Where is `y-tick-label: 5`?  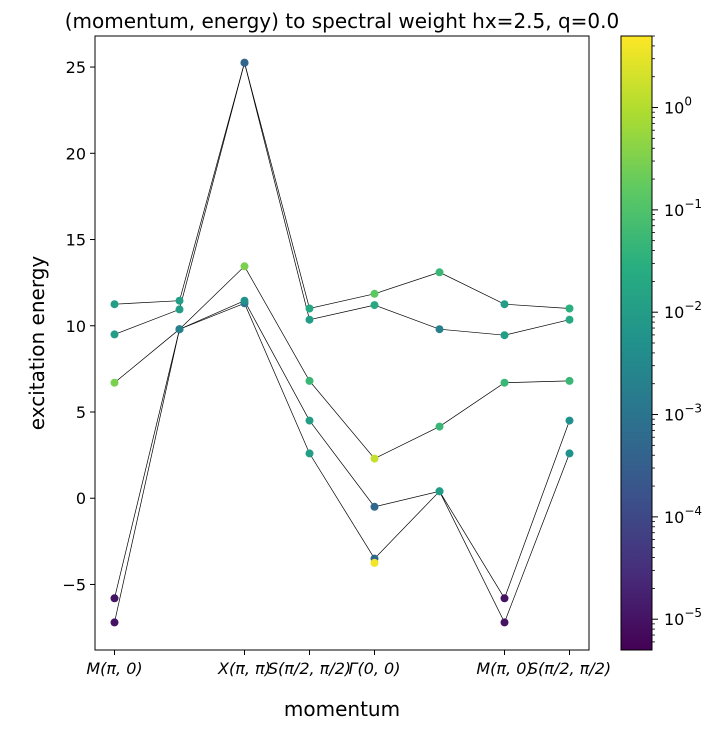
y-tick-label: 5 is located at coordinates (81, 412).